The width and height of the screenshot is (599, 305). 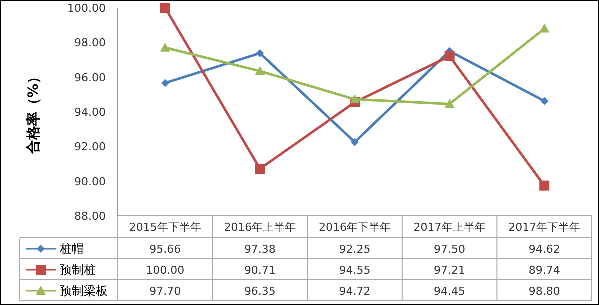 I want to click on data-label: 96.35, so click(x=260, y=291).